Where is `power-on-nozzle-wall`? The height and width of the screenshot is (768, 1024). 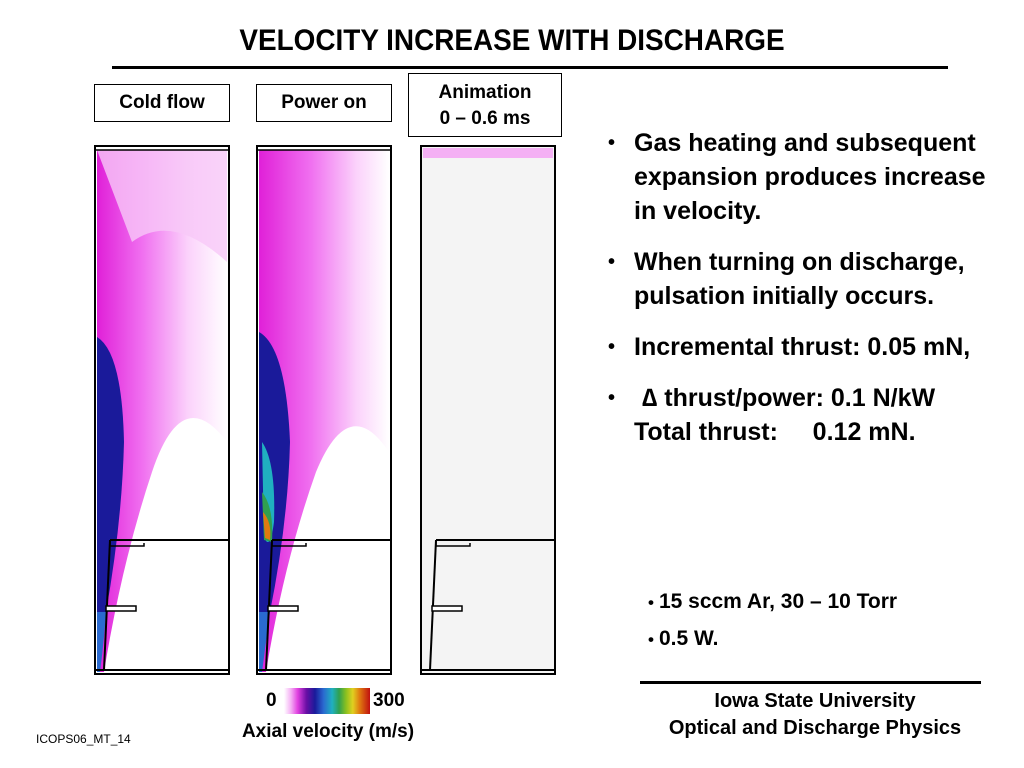
power-on-nozzle-wall is located at coordinates (269, 605).